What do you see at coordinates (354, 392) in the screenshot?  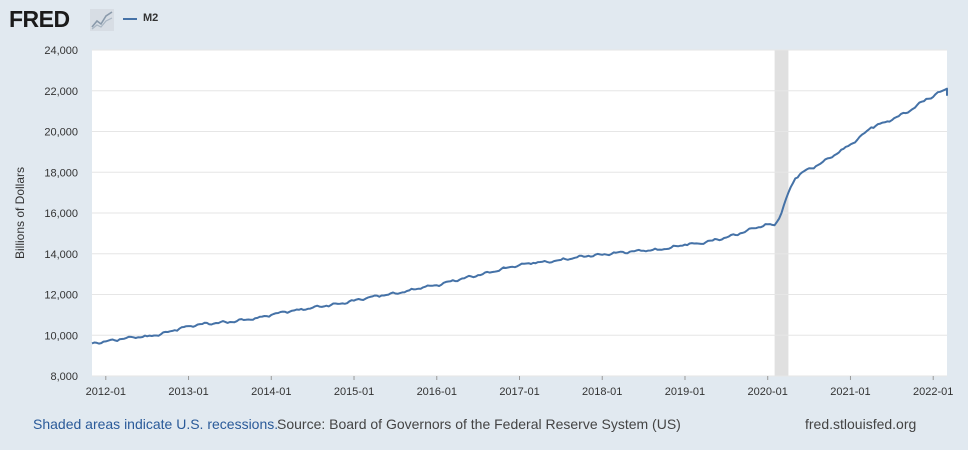 I see `x-tick-label: 2015-01` at bounding box center [354, 392].